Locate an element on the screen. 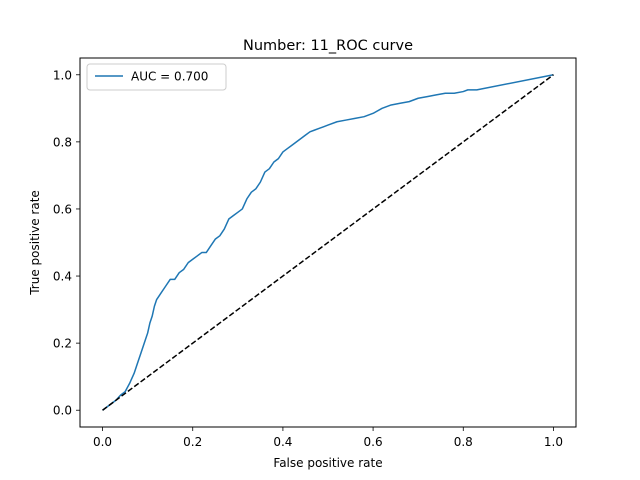 This screenshot has height=480, width=640. y-tick-label: 0.0 is located at coordinates (62, 411).